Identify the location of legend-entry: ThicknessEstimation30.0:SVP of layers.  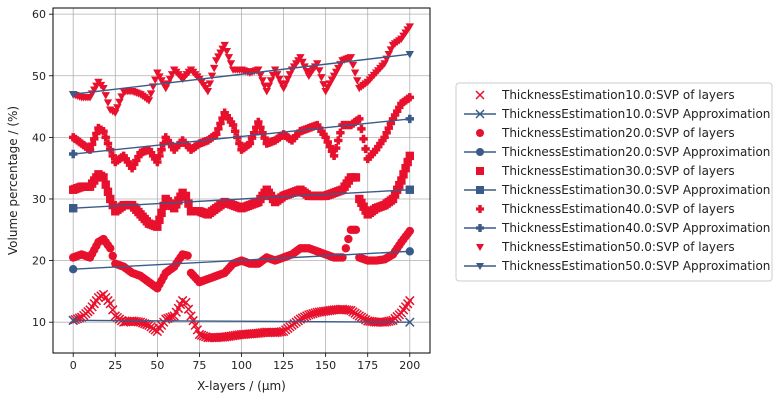
(605, 171).